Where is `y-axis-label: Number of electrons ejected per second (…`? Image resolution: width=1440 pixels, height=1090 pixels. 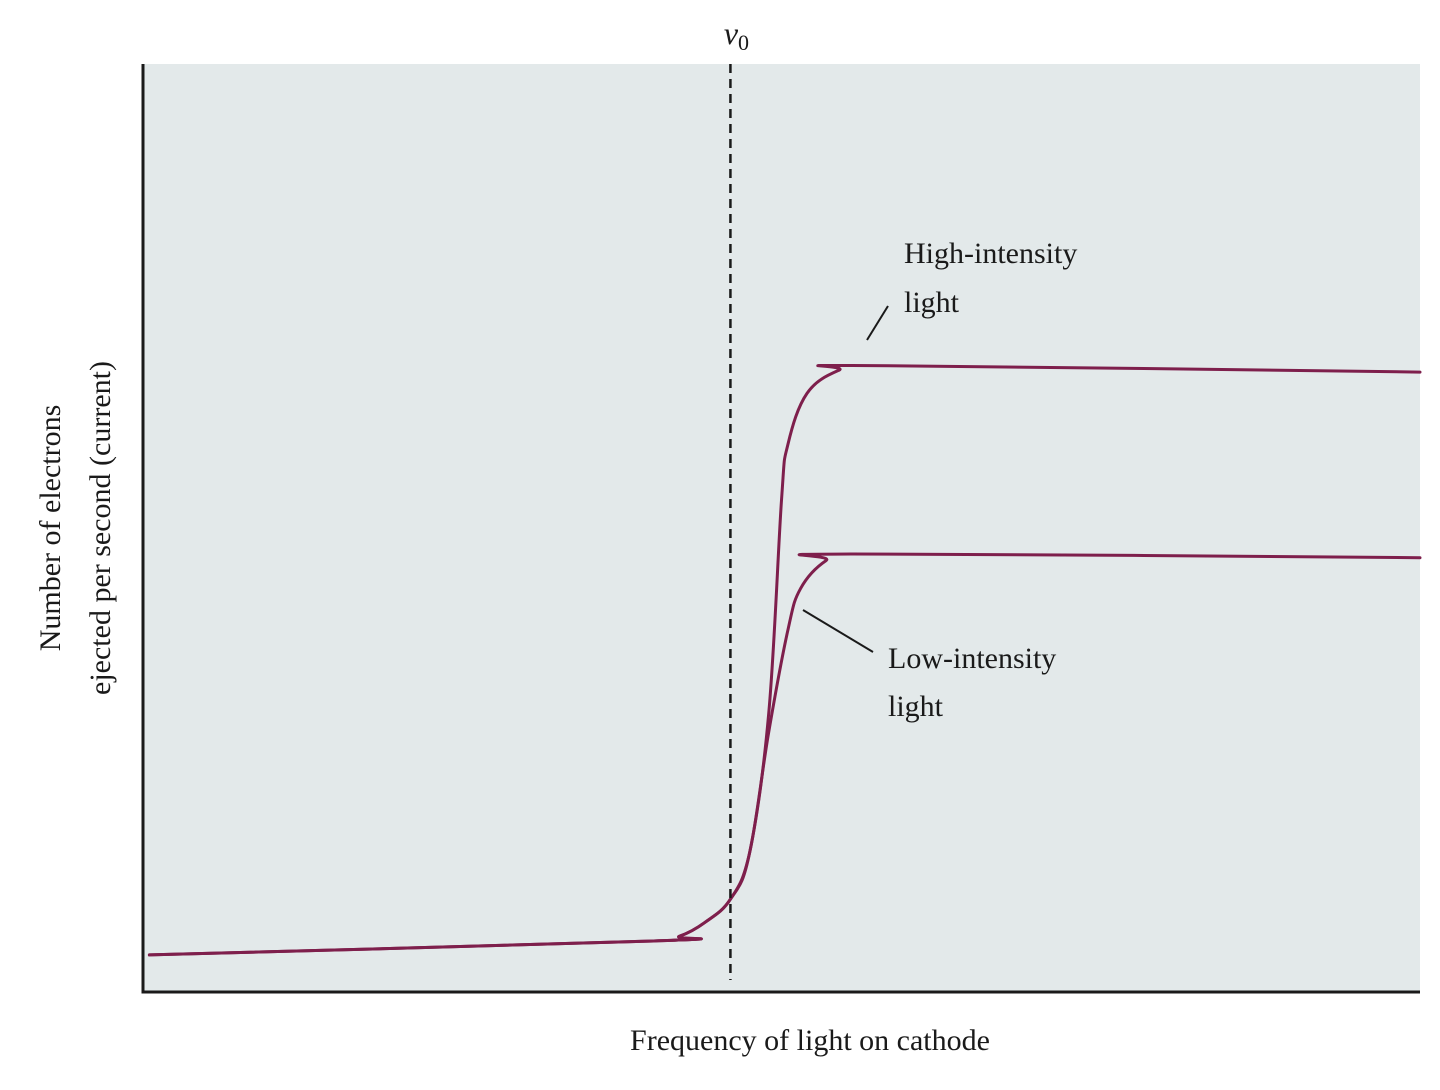
y-axis-label: Number of electrons ejected per second (… is located at coordinates (75, 528).